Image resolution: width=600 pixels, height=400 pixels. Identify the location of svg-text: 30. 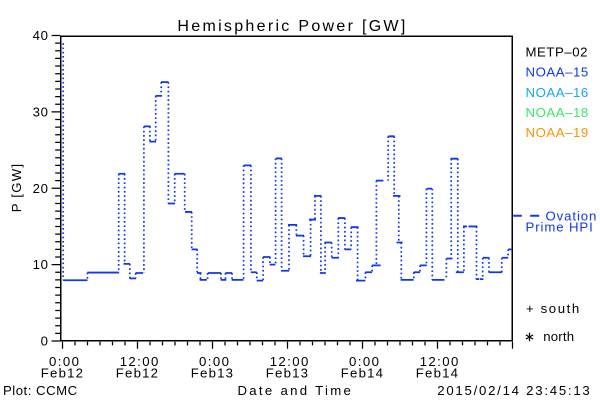
(41, 111).